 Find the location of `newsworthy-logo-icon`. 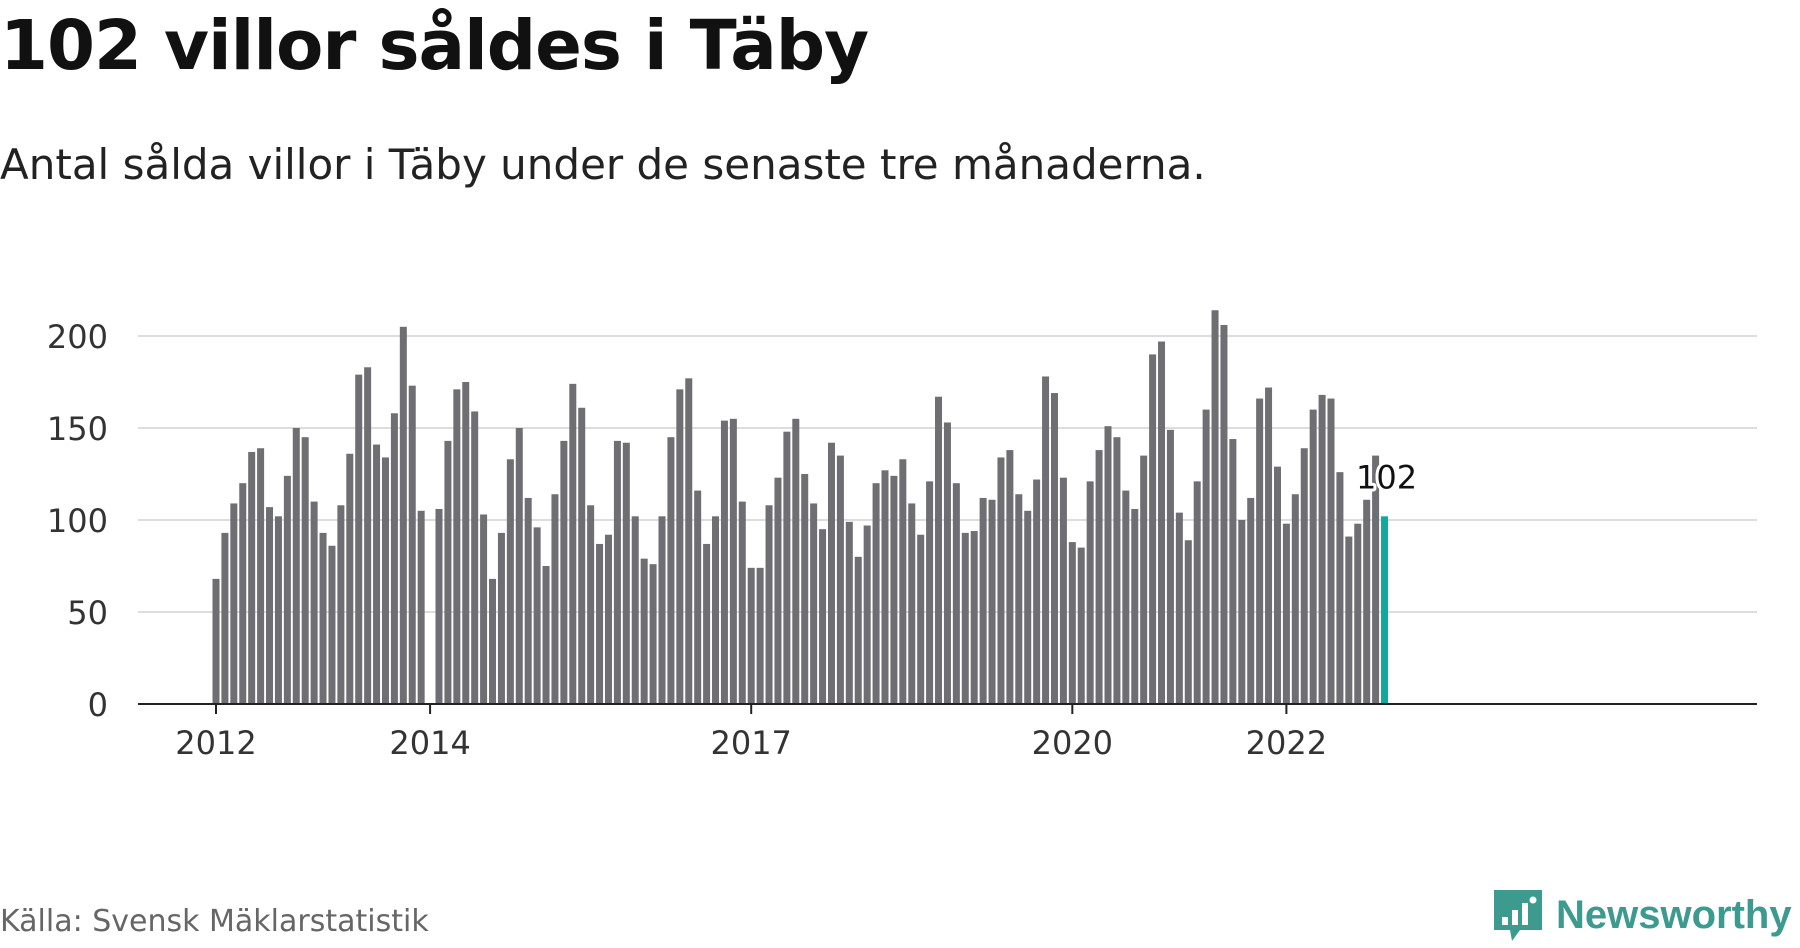

newsworthy-logo-icon is located at coordinates (1518, 915).